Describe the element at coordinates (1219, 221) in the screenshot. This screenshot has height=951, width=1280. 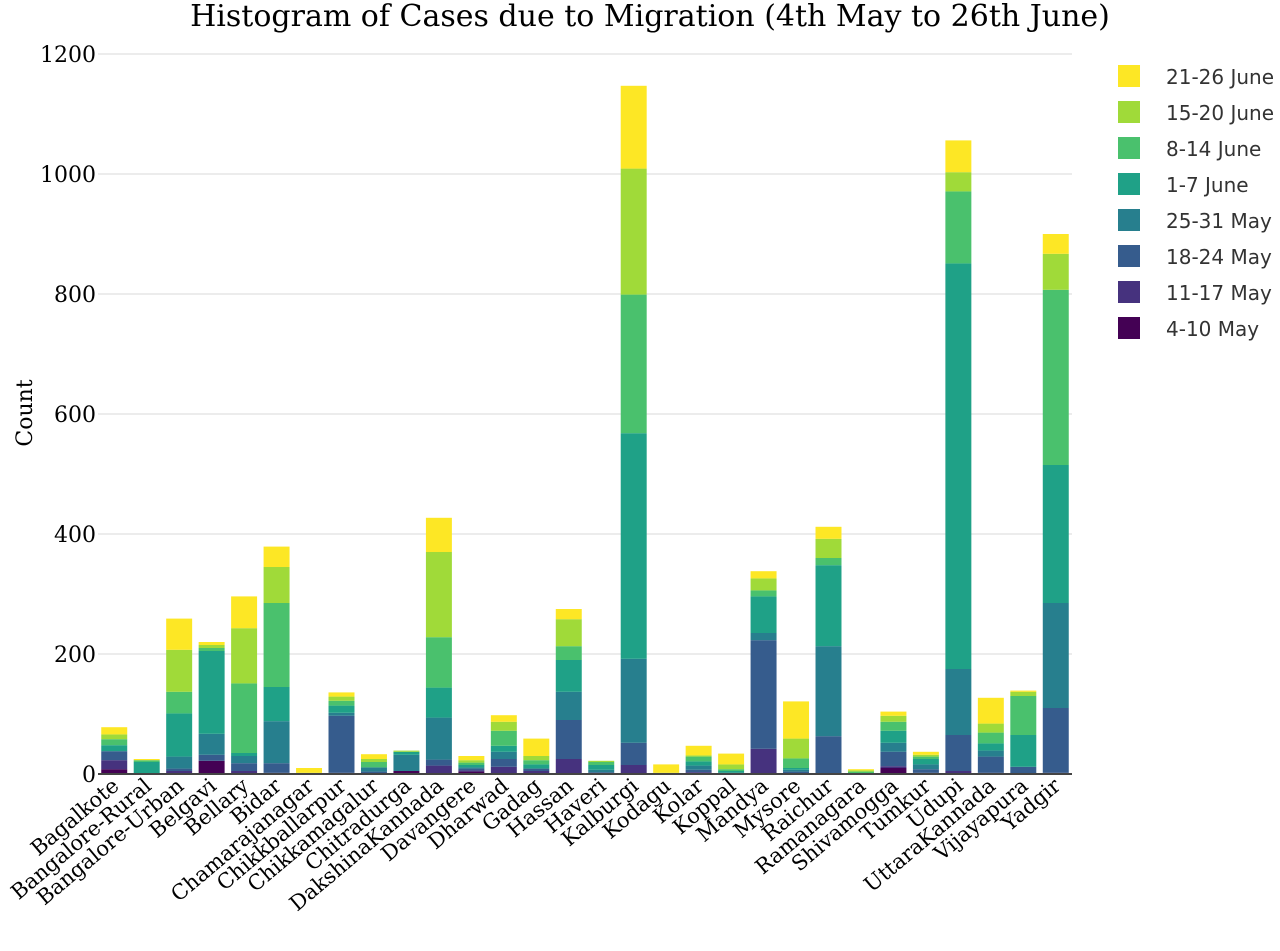
I see `legend-label: 25-31 May` at that location.